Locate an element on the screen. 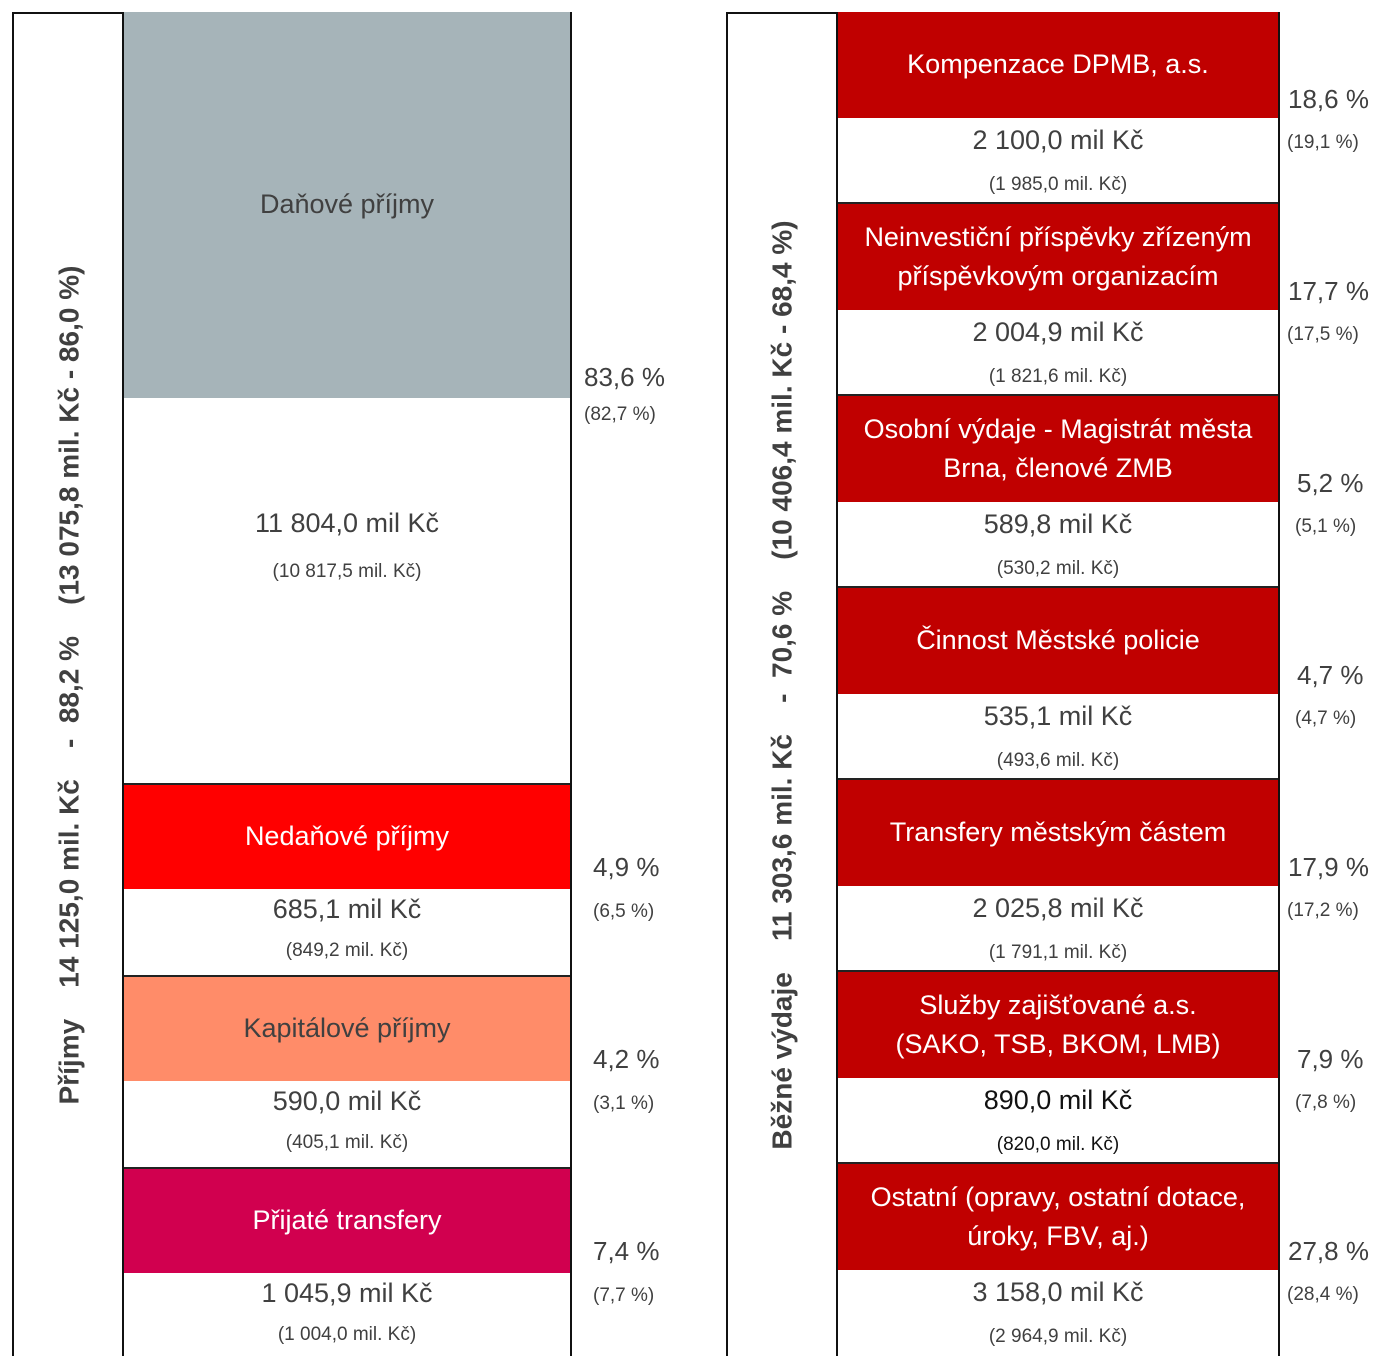 The height and width of the screenshot is (1356, 1380). income-pct-prev-tax: (82,7 %) is located at coordinates (620, 414).